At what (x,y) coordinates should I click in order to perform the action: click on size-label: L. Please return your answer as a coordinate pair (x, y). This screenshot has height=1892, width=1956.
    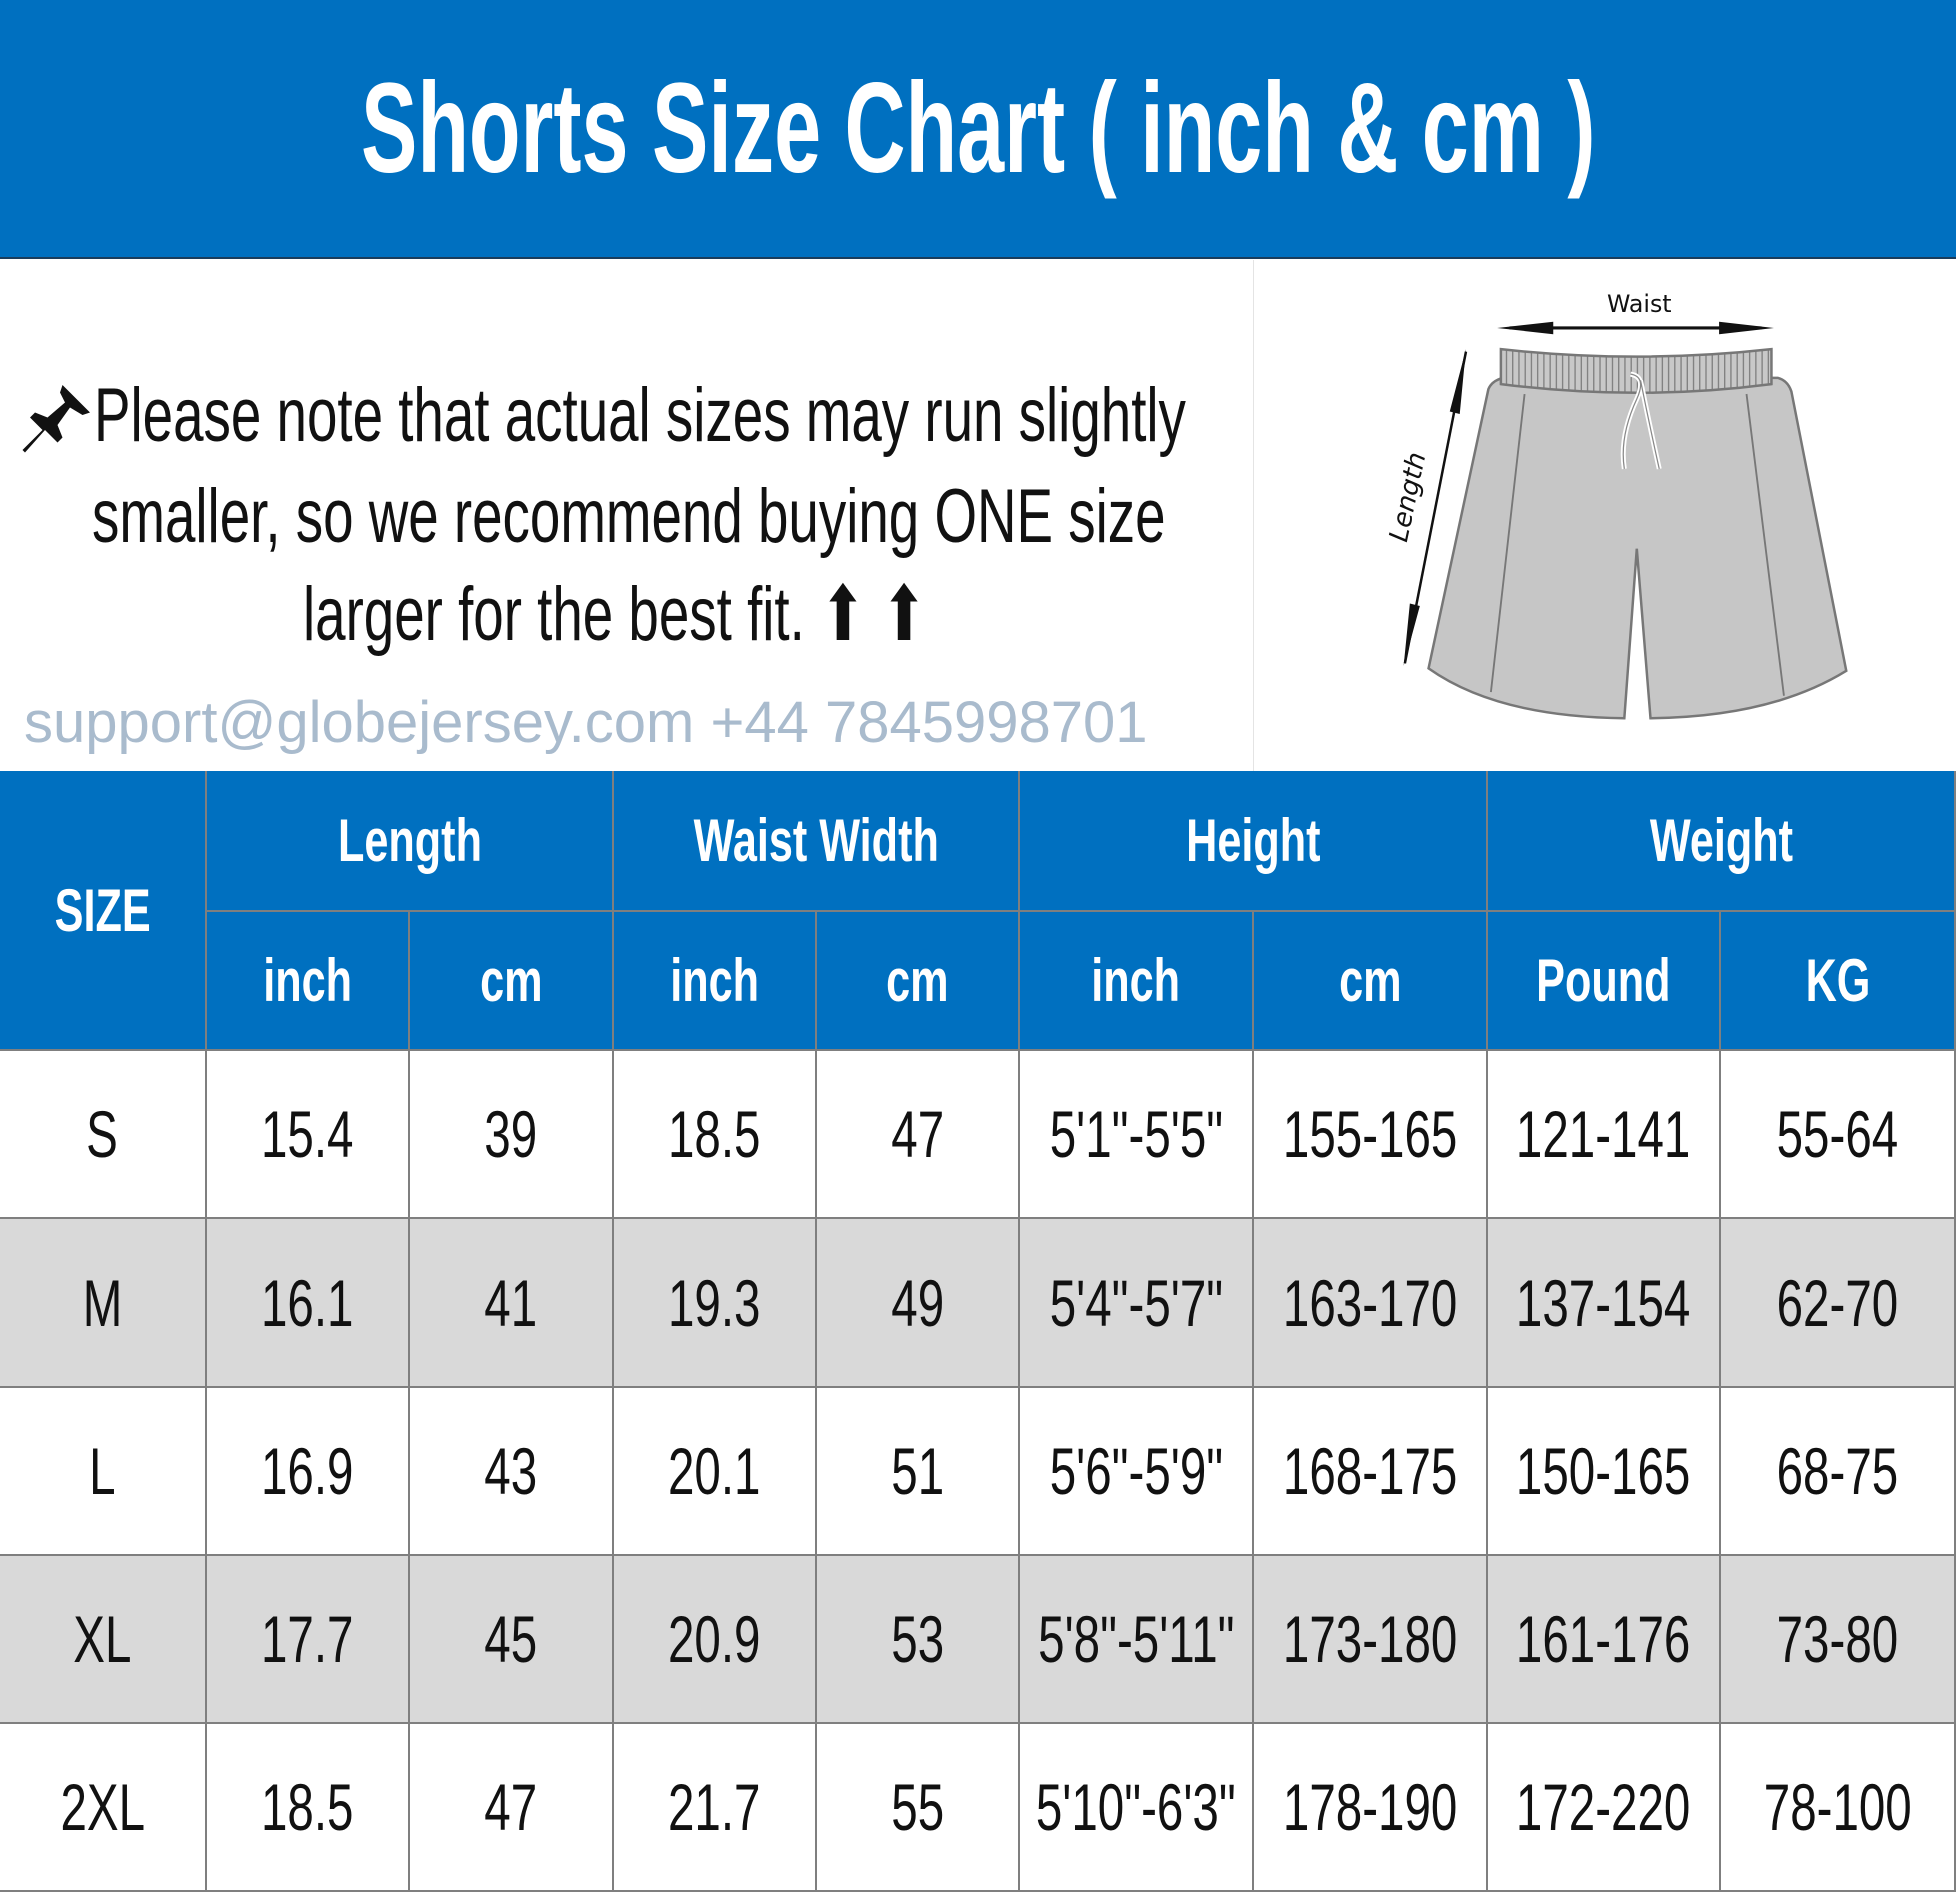
    Looking at the image, I should click on (103, 1472).